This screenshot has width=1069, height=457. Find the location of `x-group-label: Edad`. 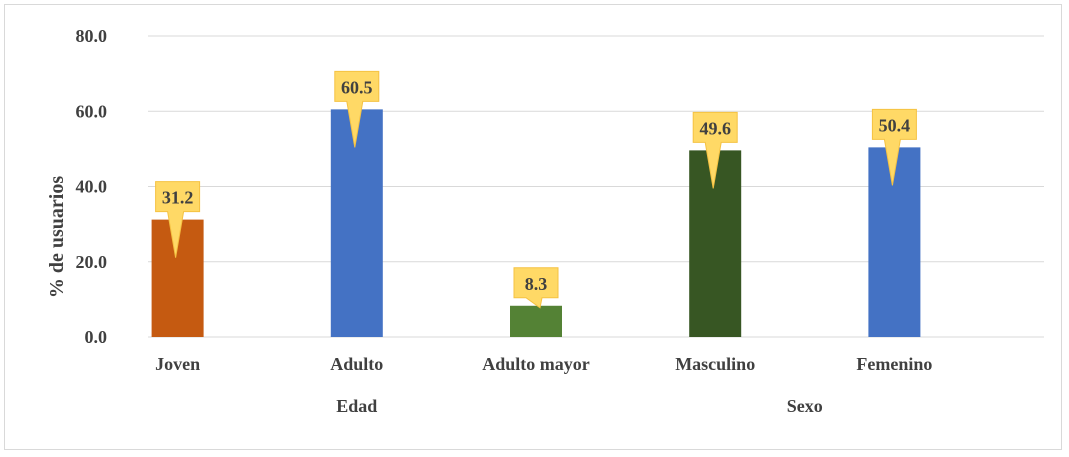

x-group-label: Edad is located at coordinates (356, 406).